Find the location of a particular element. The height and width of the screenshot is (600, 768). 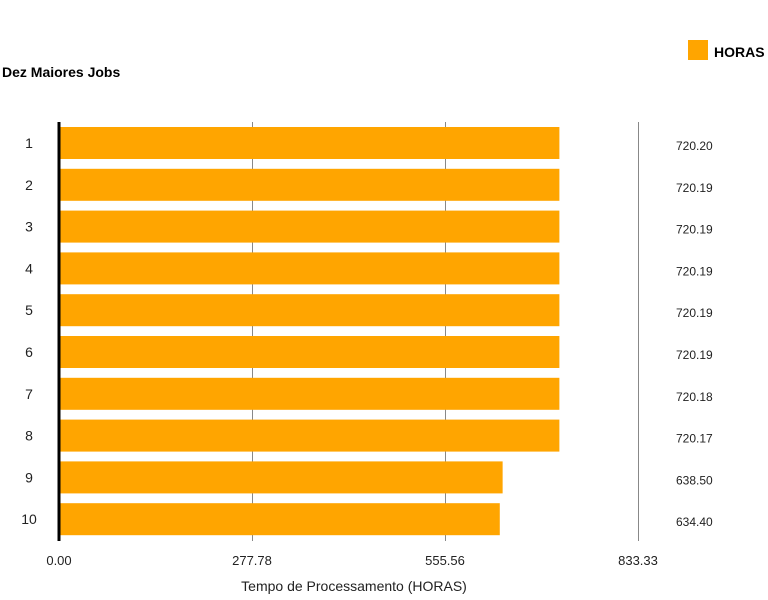

category-label: 9 is located at coordinates (29, 477).